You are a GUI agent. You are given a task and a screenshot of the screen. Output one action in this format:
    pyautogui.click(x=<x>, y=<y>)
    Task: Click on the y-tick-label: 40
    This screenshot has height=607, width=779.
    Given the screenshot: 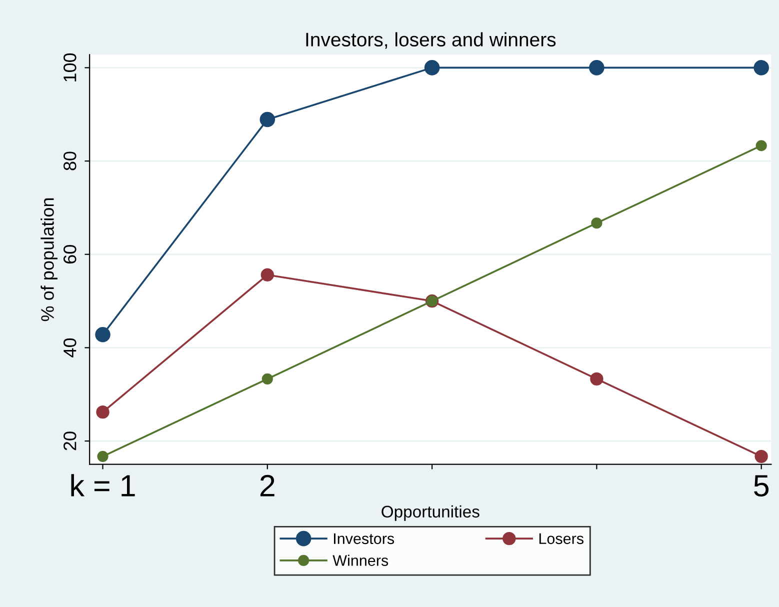 What is the action you would take?
    pyautogui.click(x=70, y=348)
    